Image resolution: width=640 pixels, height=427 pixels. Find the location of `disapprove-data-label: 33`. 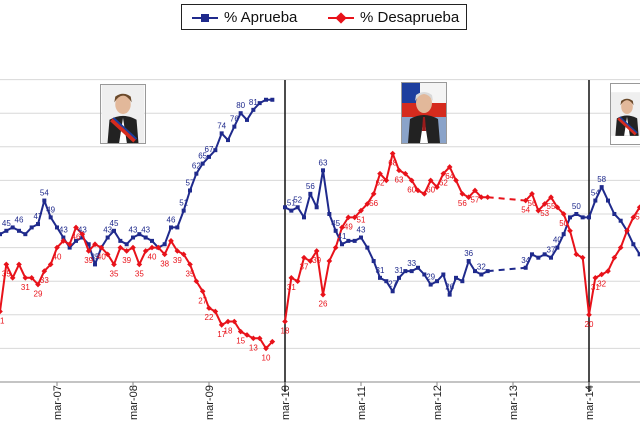

disapprove-data-label: 33 is located at coordinates (44, 280).